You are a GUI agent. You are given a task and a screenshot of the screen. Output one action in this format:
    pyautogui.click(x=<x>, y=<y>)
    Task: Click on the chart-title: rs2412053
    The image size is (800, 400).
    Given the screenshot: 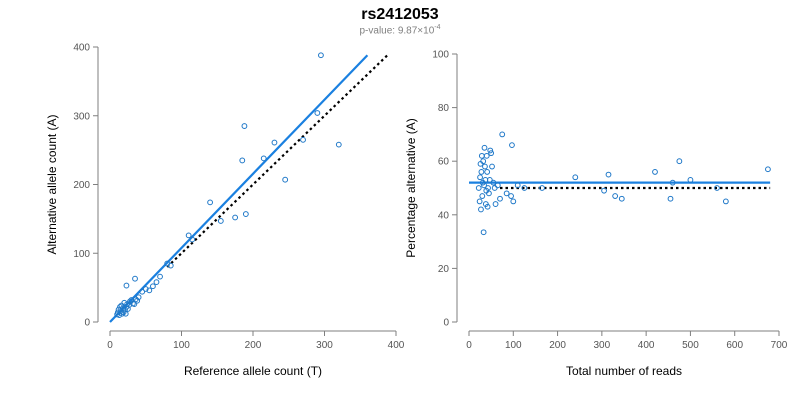 What is the action you would take?
    pyautogui.click(x=400, y=14)
    